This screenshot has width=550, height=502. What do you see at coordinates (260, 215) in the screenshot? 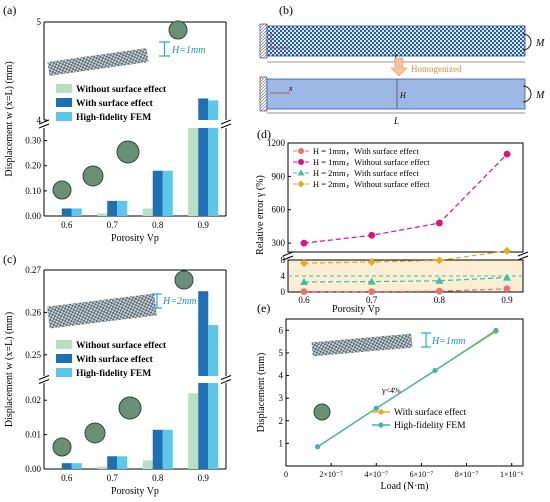
I see `y-axis-label: Relative error γ (%)` at bounding box center [260, 215].